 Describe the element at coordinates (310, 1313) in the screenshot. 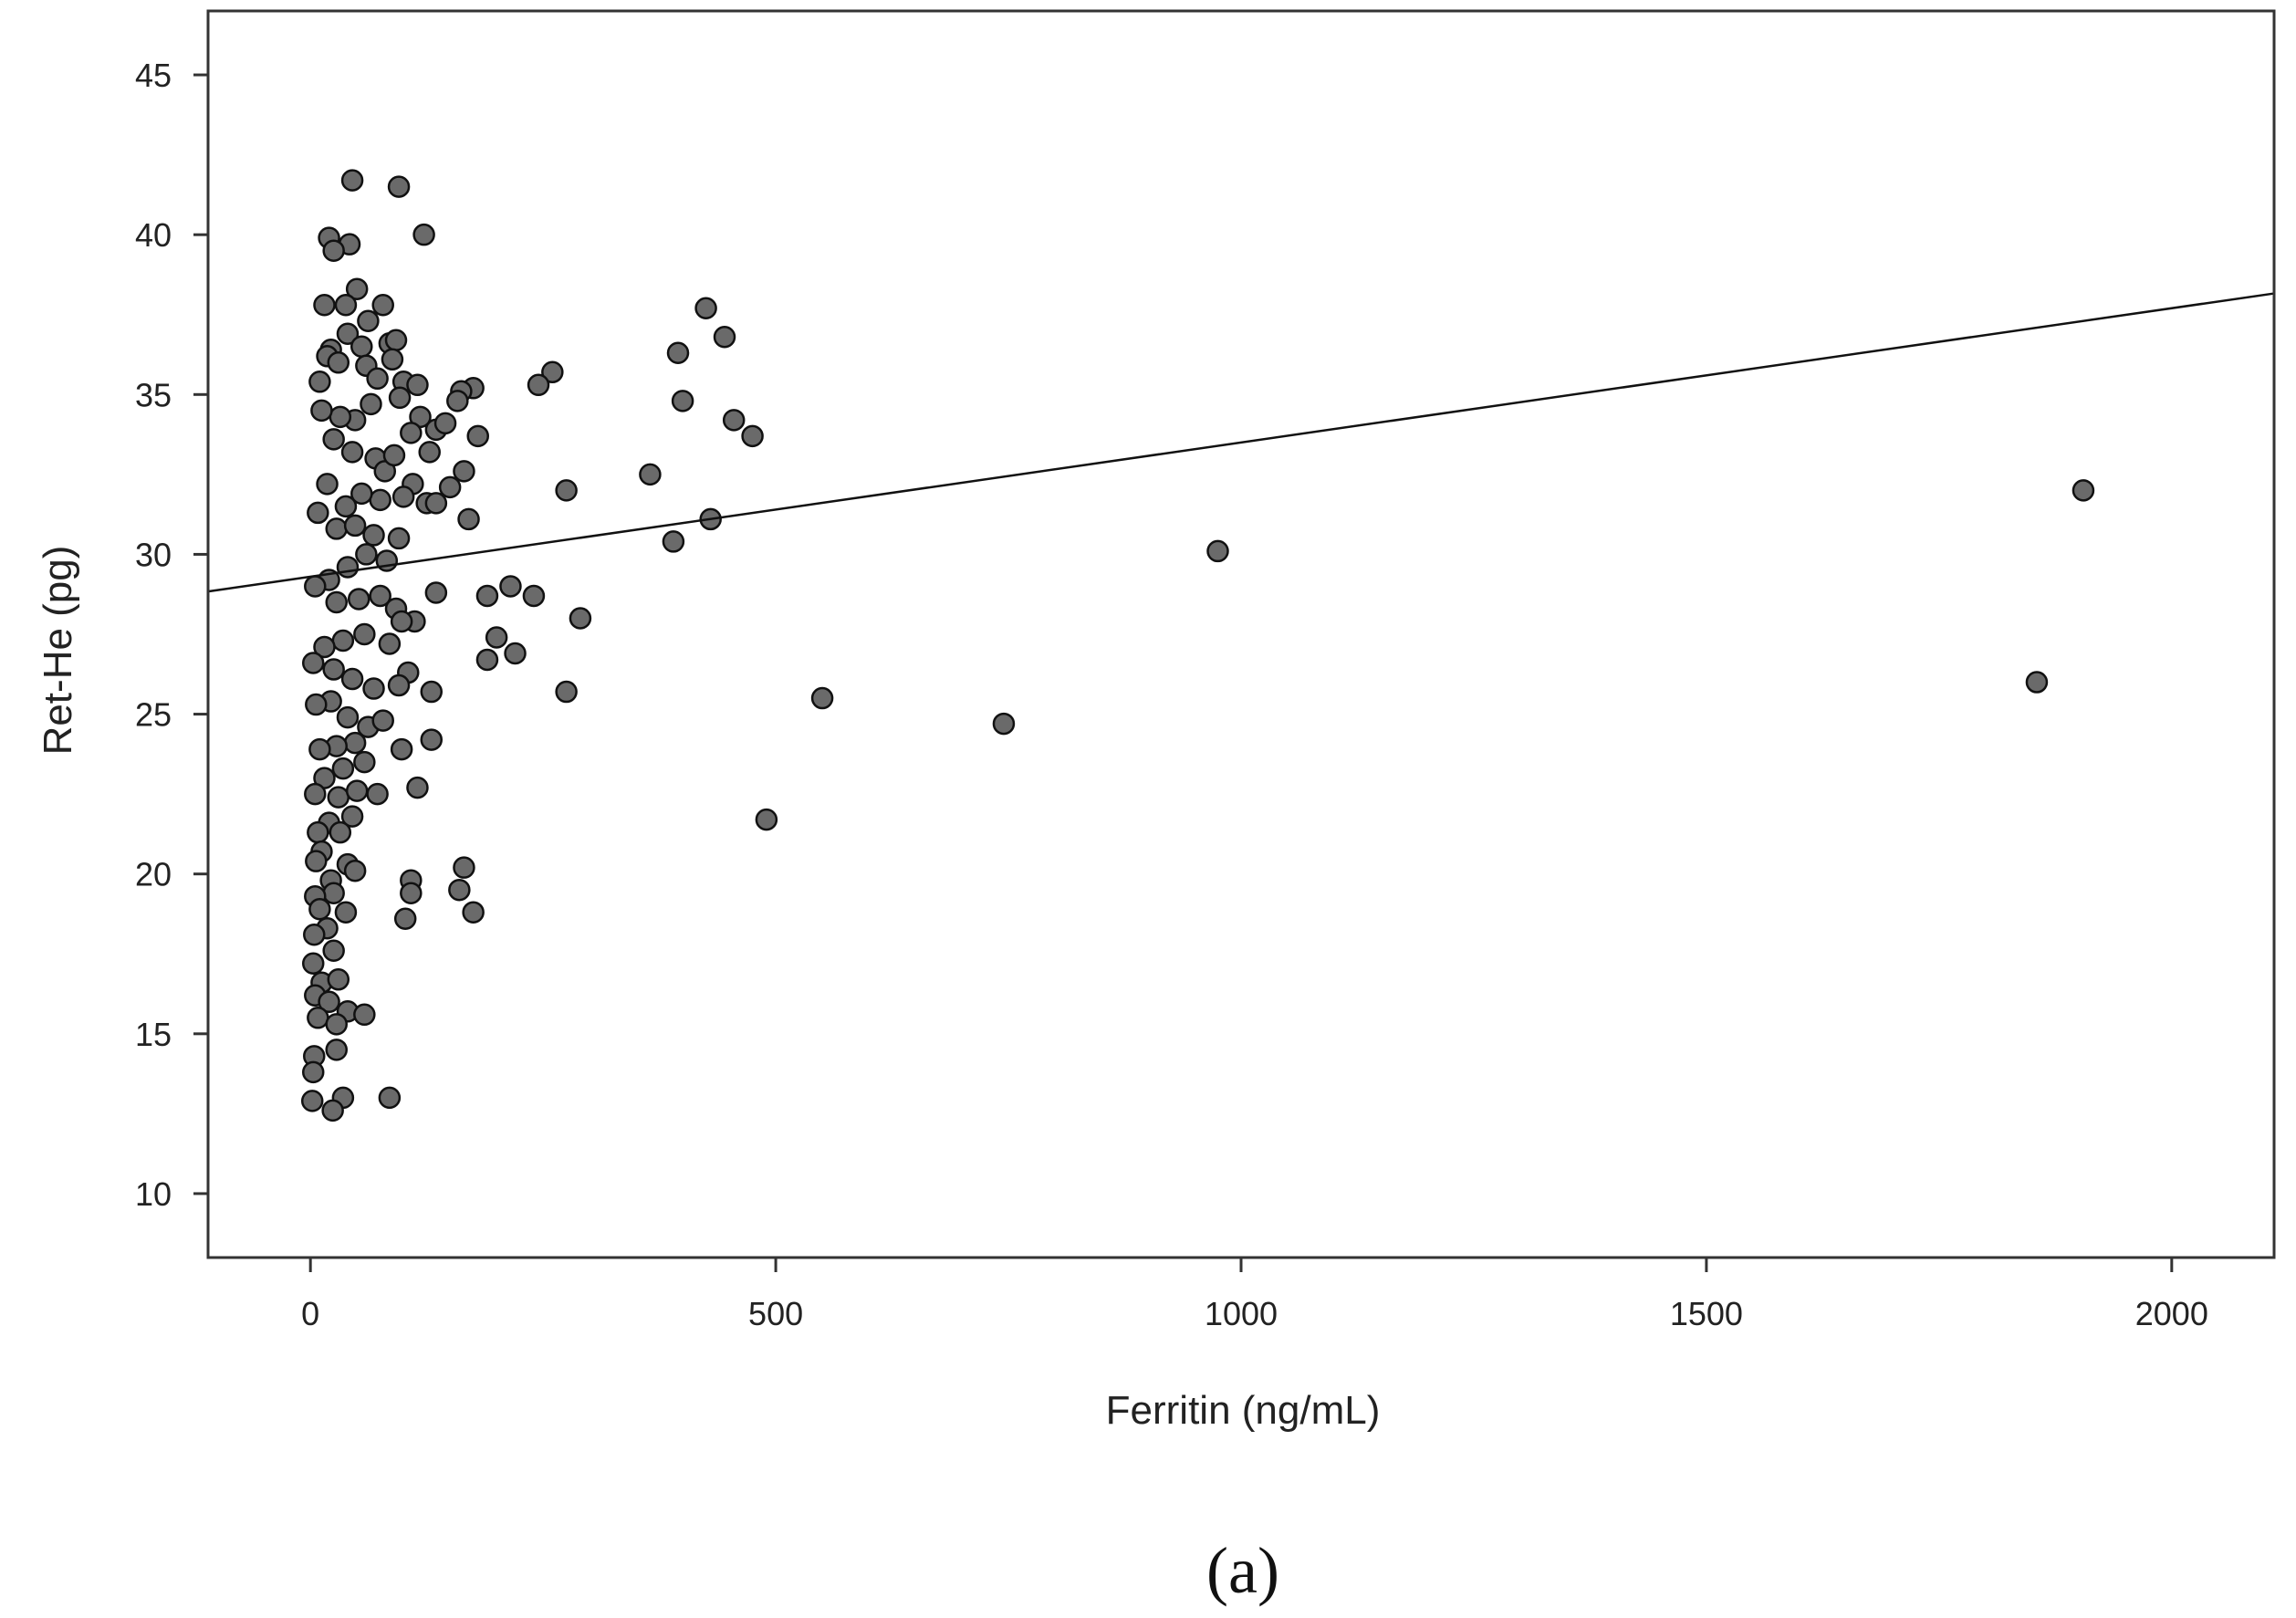

I see `x-tick-label: 0` at that location.